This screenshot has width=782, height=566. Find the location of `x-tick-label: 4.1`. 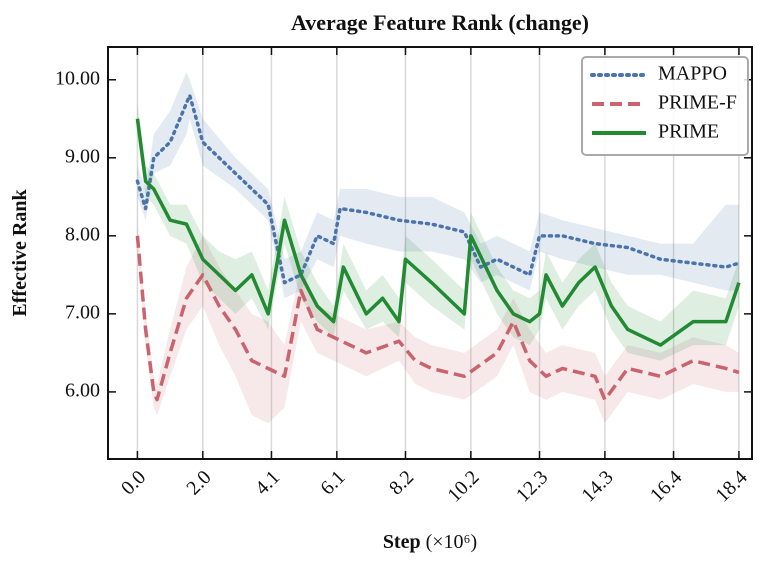

x-tick-label: 4.1 is located at coordinates (267, 482).